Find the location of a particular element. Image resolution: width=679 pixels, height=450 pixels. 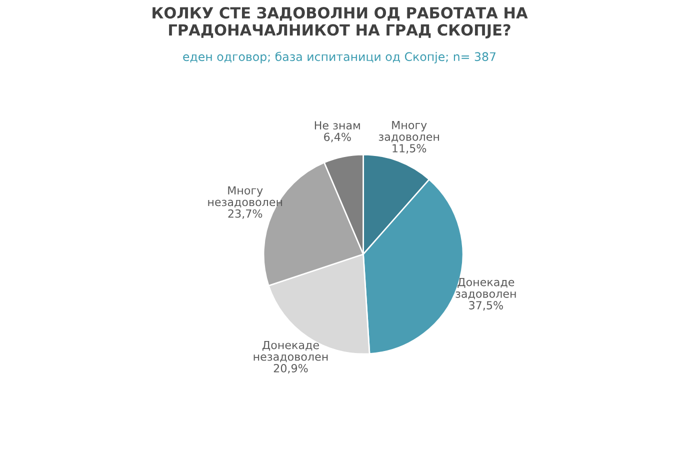

slice-label: Не знам is located at coordinates (337, 125).